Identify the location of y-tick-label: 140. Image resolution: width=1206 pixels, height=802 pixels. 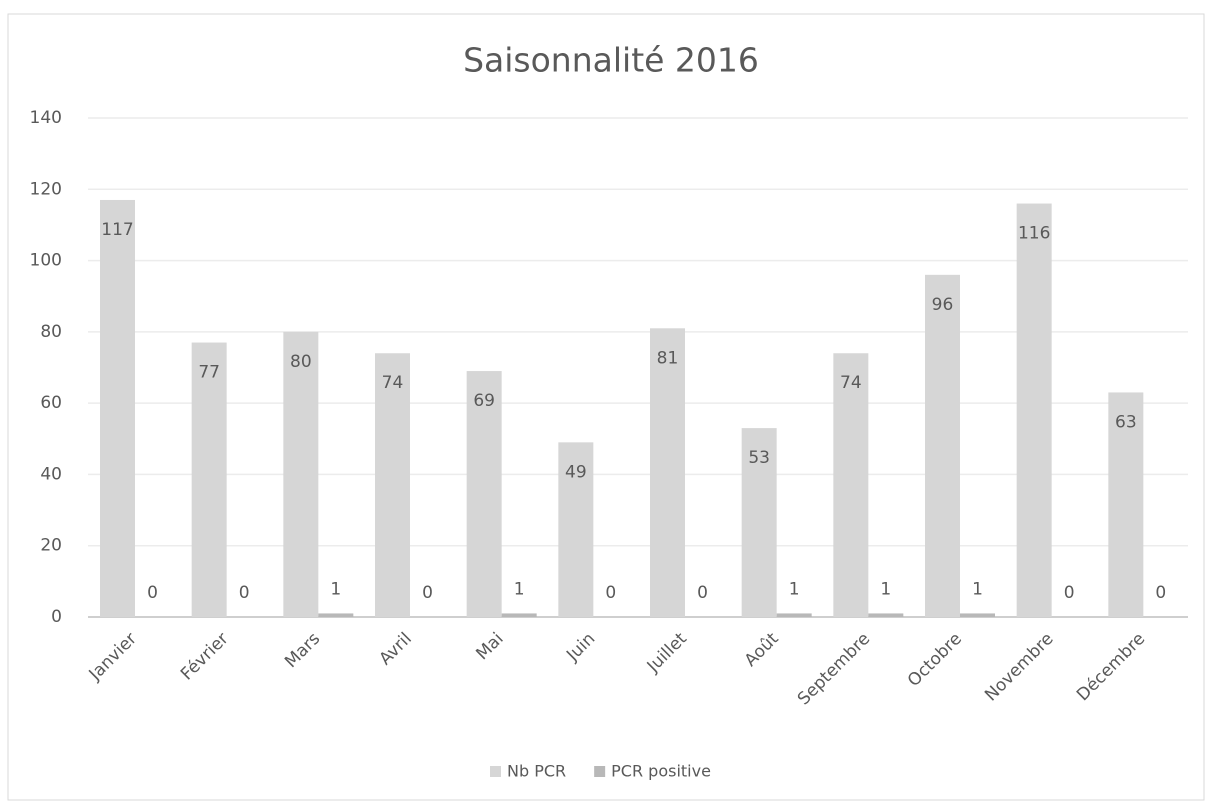
(46, 118).